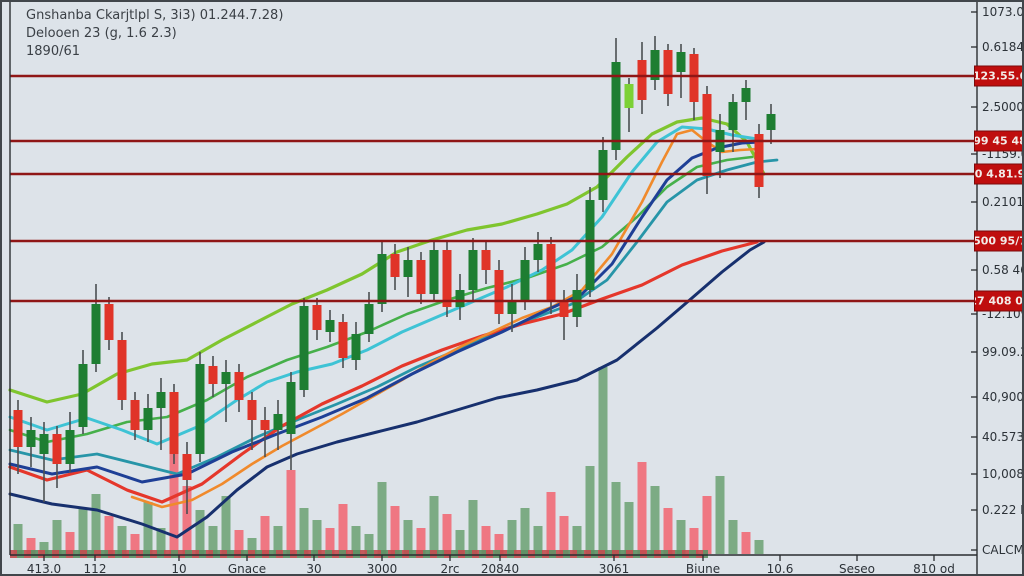  I want to click on time-axis-label: 10.6, so click(780, 569).